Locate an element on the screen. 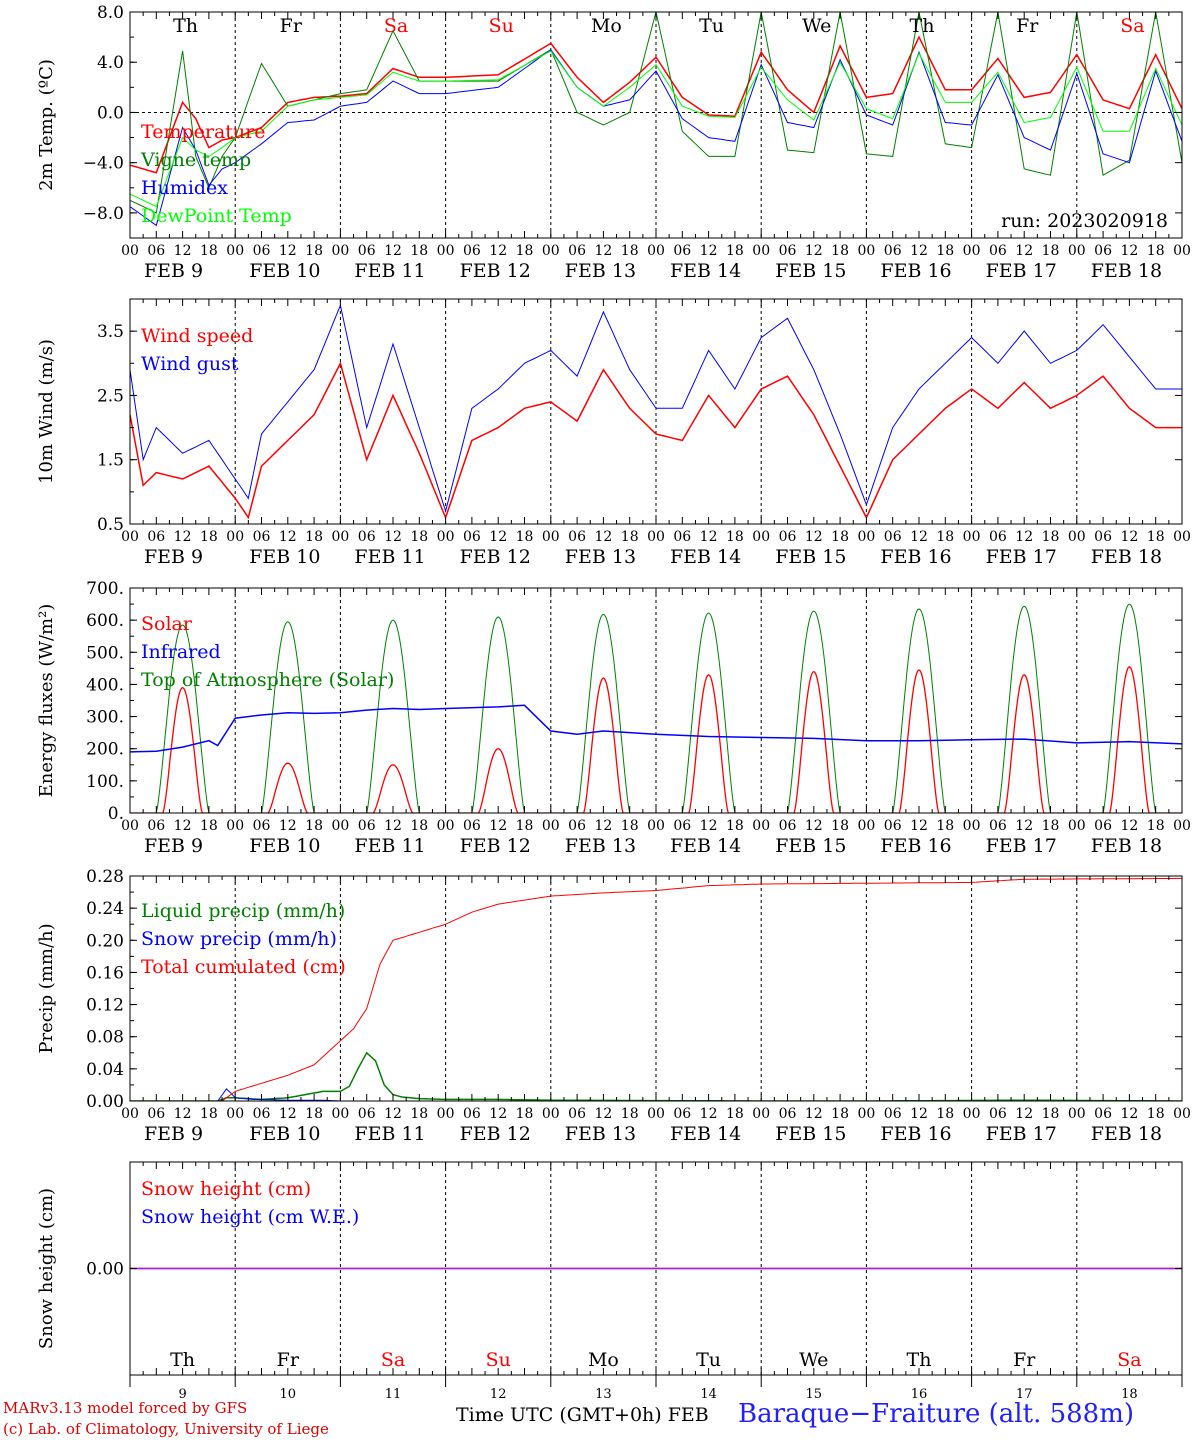 This screenshot has height=1440, width=1194. series-temperature-line is located at coordinates (656, 104).